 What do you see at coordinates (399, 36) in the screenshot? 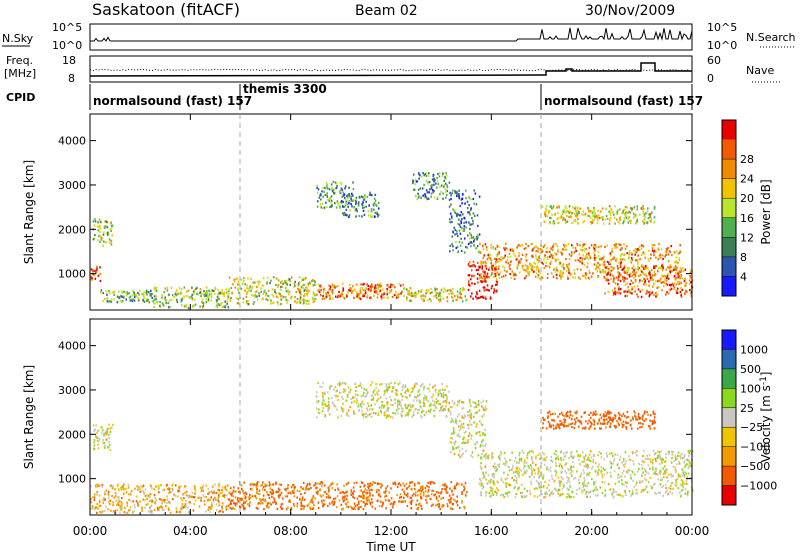
I see `nsky-panel: N.Sky 10^5 10^0 10^5 10^0 N.Search` at bounding box center [399, 36].